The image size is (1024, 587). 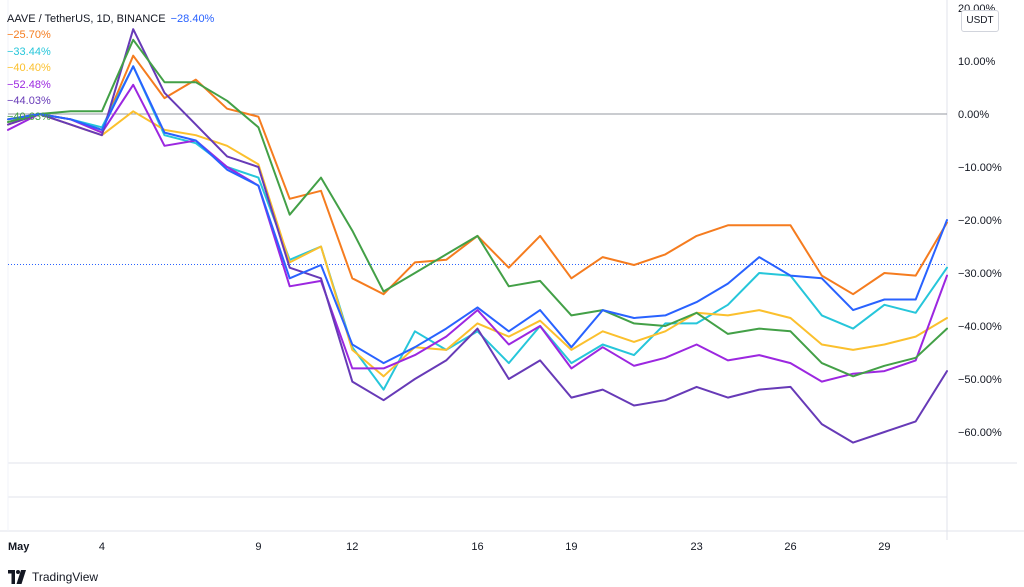 What do you see at coordinates (29, 101) in the screenshot?
I see `legend-series-value: −44.03%` at bounding box center [29, 101].